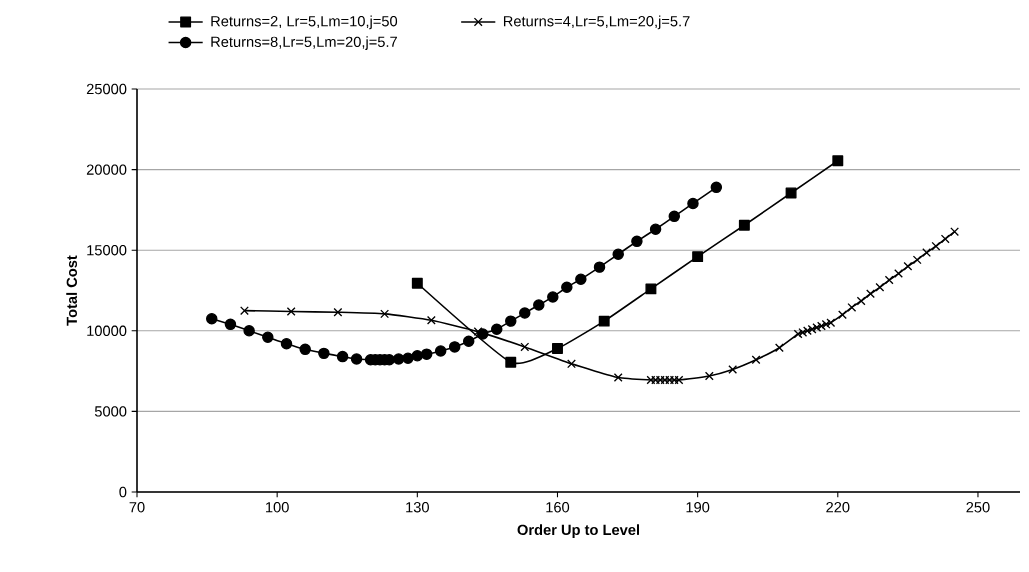  What do you see at coordinates (978, 507) in the screenshot?
I see `x-tick-label: 250` at bounding box center [978, 507].